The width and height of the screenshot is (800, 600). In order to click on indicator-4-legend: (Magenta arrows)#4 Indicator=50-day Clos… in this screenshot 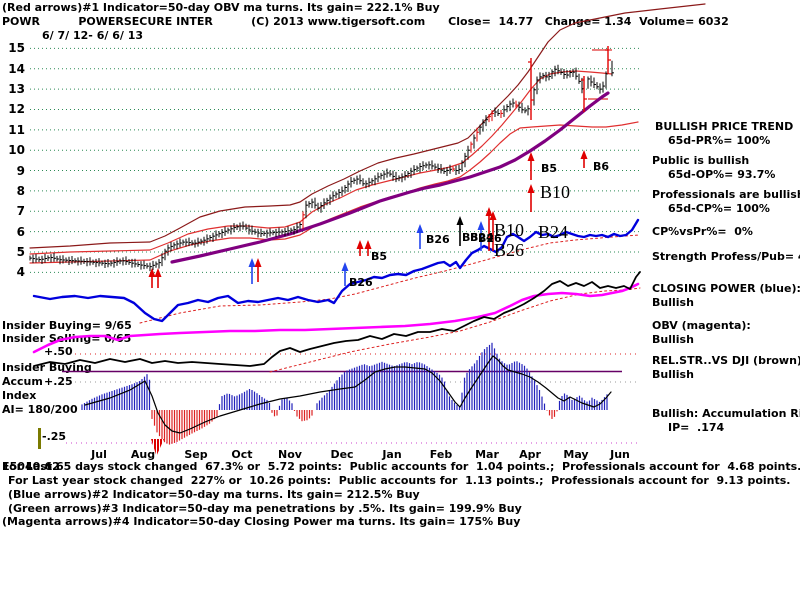, I will do `click(261, 521)`.